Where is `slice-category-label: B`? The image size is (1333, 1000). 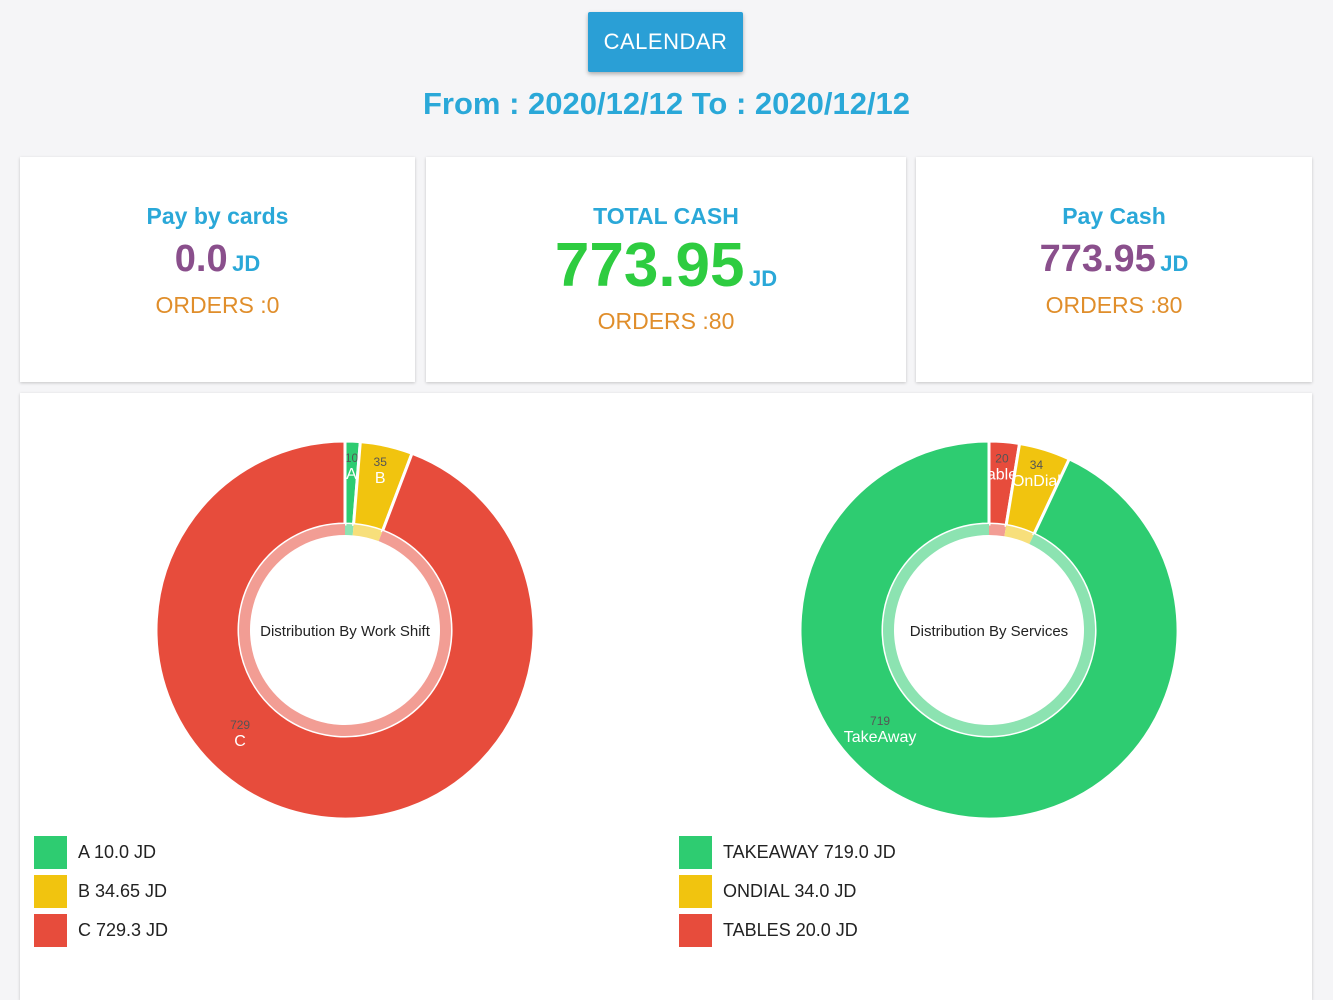
slice-category-label: B is located at coordinates (380, 478).